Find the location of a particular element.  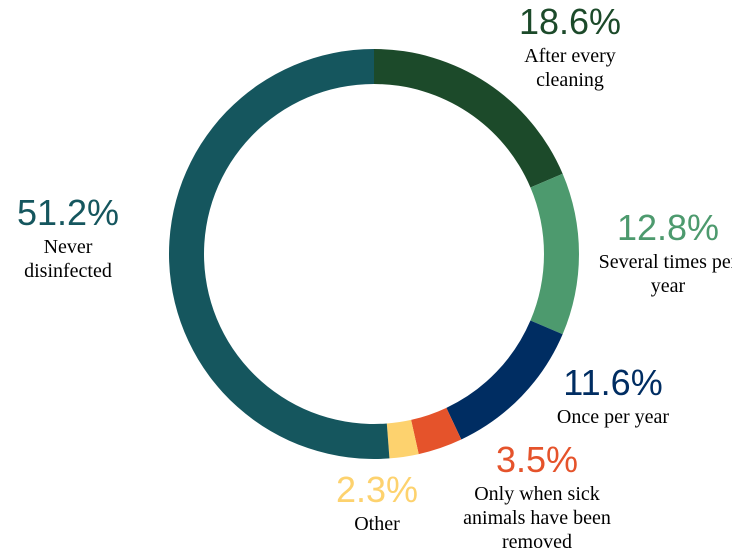

value-label: 12.8% is located at coordinates (668, 227).